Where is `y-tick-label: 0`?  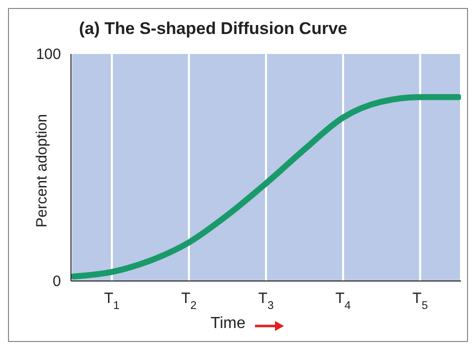 y-tick-label: 0 is located at coordinates (56, 281).